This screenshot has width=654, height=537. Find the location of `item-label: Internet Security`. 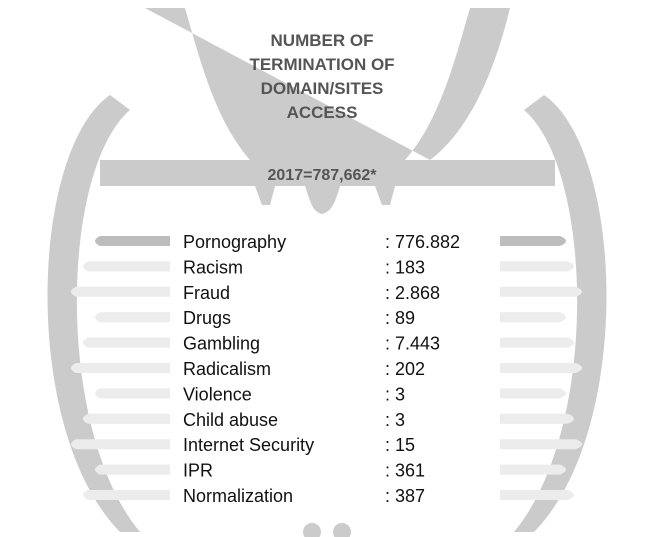

item-label: Internet Security is located at coordinates (248, 445).